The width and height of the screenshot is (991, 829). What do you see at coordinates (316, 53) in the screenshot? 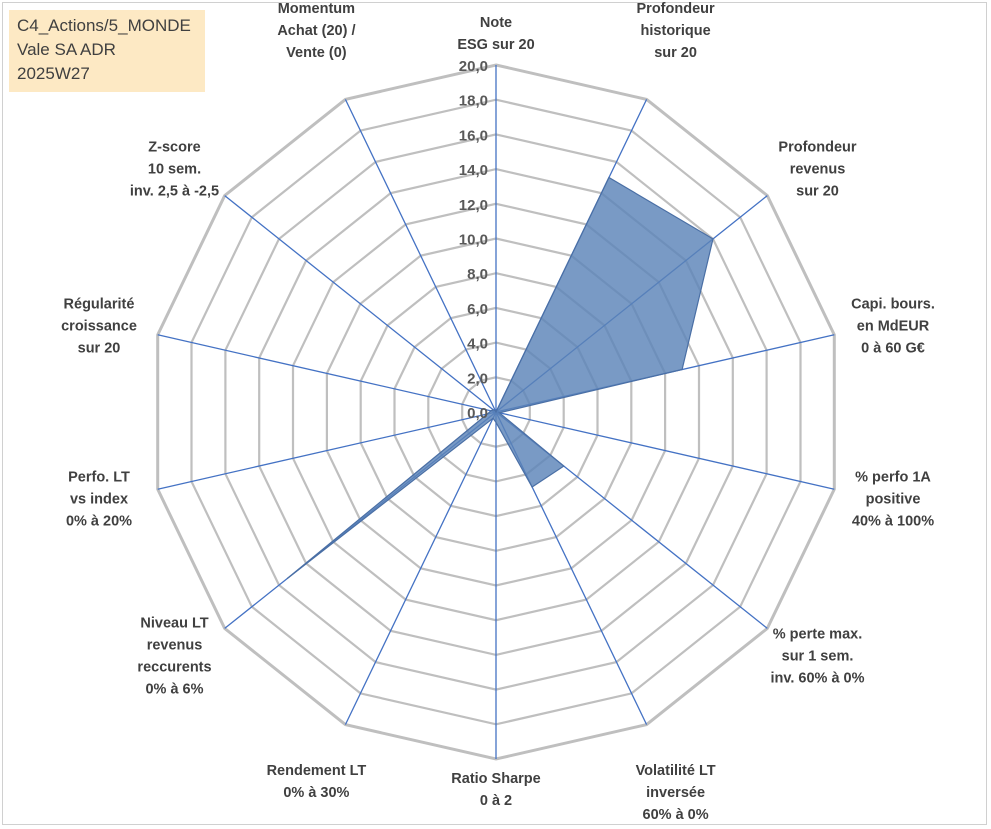
I see `axis-label-line: Vente (0)` at bounding box center [316, 53].